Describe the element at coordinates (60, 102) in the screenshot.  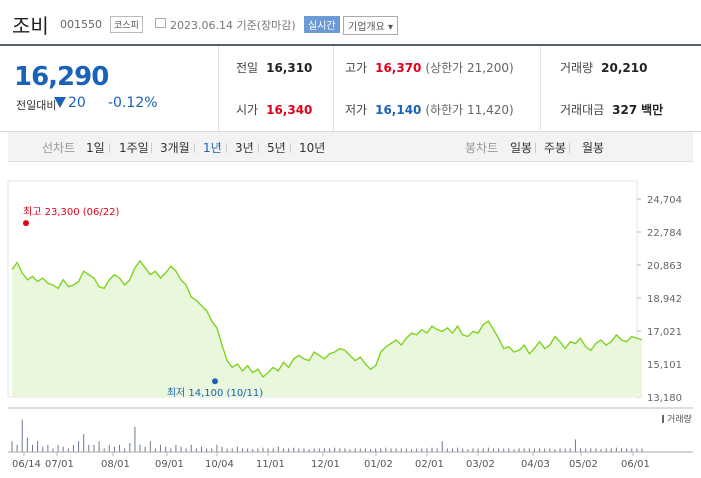
I see `down-triangle-icon` at that location.